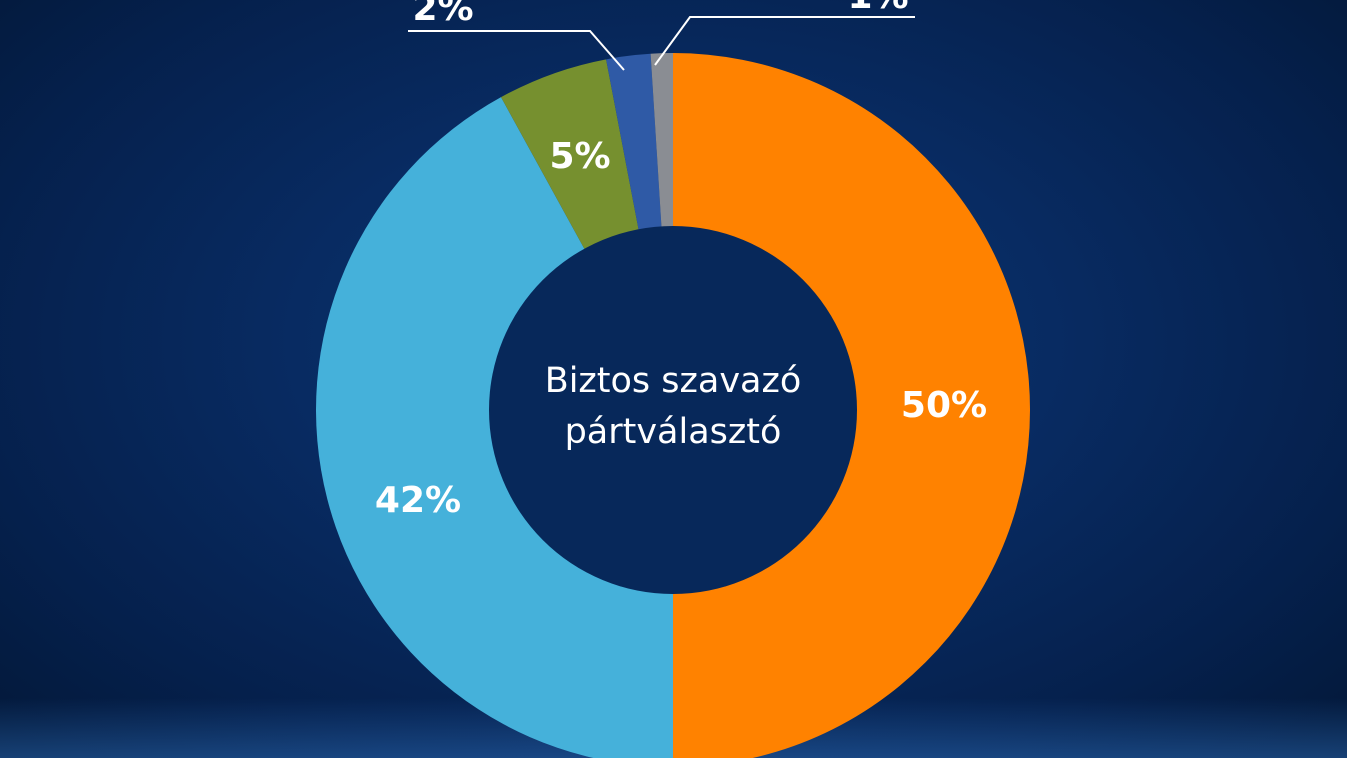  What do you see at coordinates (418, 500) in the screenshot?
I see `data-label-lightblue: 42%` at bounding box center [418, 500].